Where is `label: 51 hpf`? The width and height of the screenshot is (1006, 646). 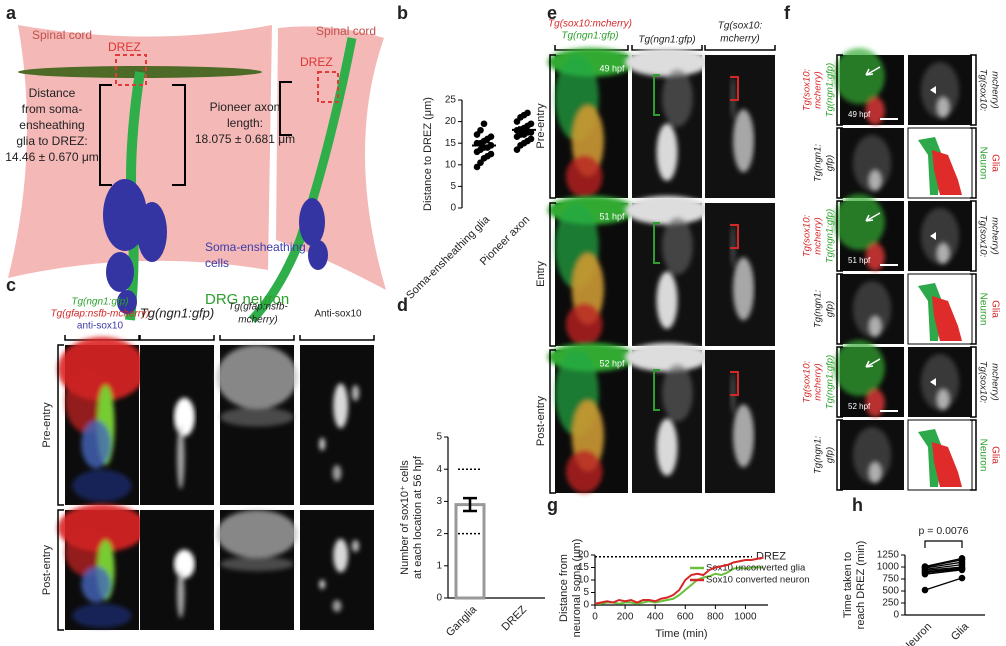 label: 51 hpf is located at coordinates (859, 260).